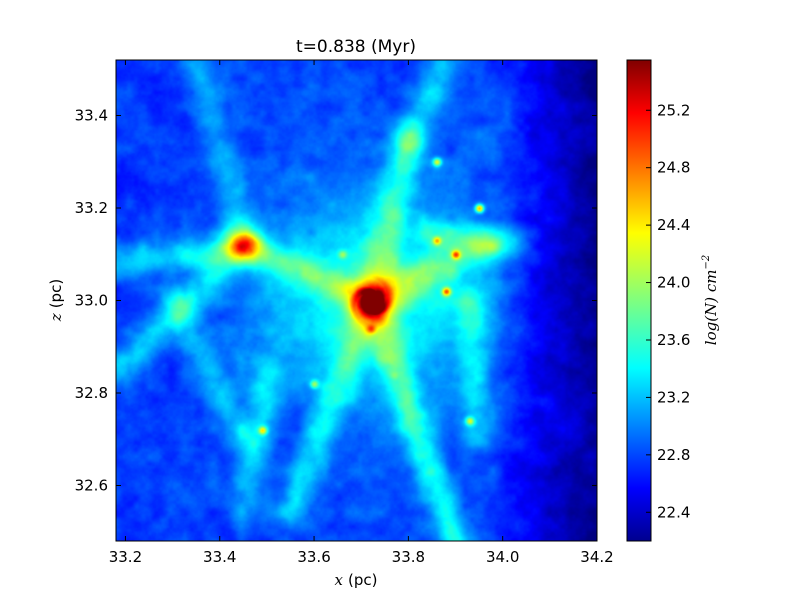 The height and width of the screenshot is (604, 800). Describe the element at coordinates (673, 225) in the screenshot. I see `colorbar-tick-label: 24.4` at that location.